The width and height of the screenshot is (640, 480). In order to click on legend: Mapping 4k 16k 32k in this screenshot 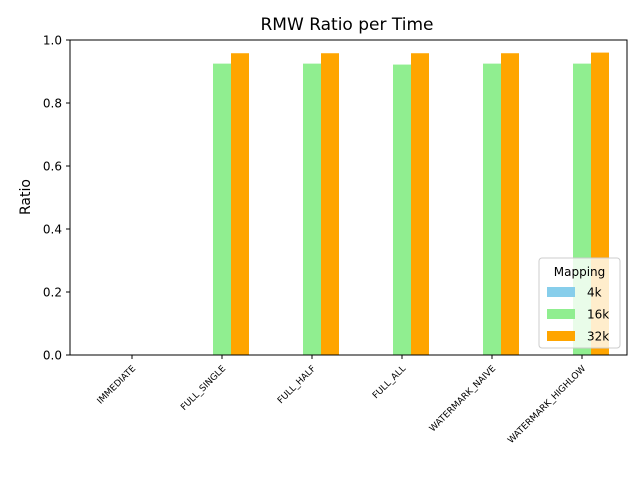, I will do `click(579, 303)`.